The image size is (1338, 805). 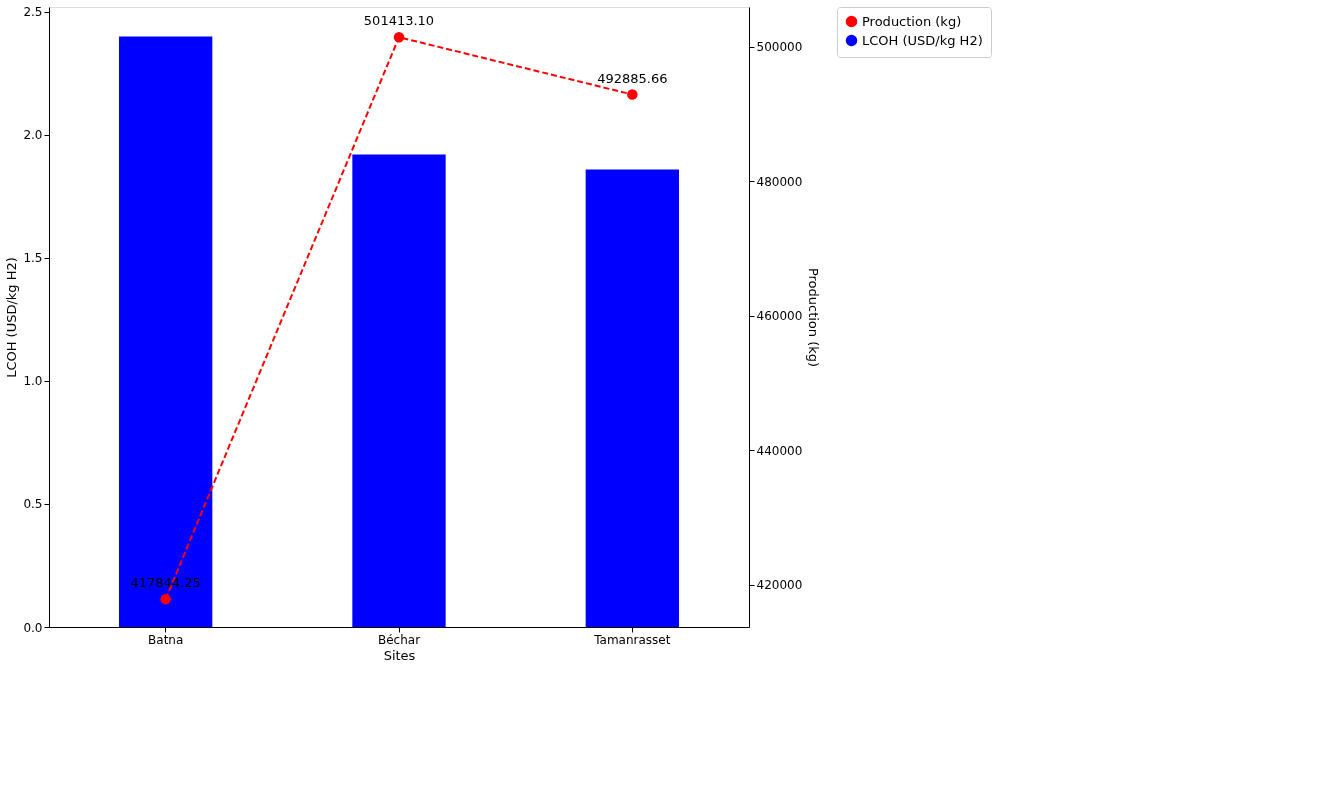 I want to click on x-tick-label: Batna, so click(x=166, y=639).